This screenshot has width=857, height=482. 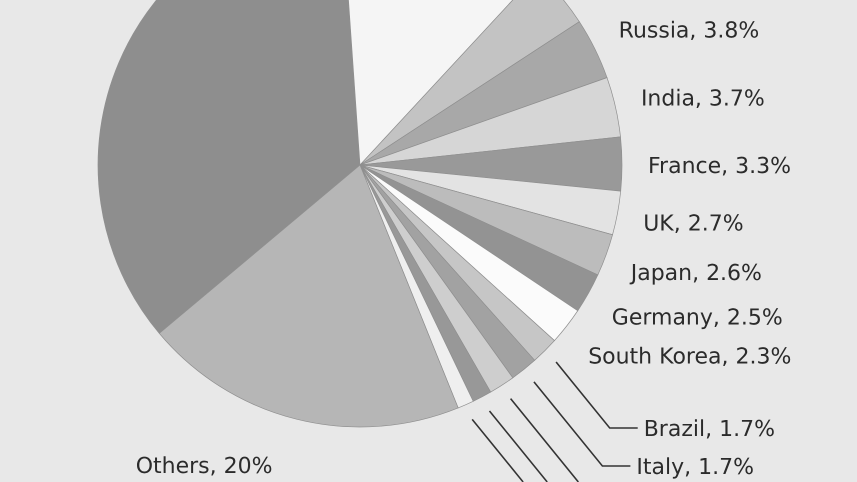 I want to click on slice-label: Brazil, 1.7%, so click(x=709, y=429).